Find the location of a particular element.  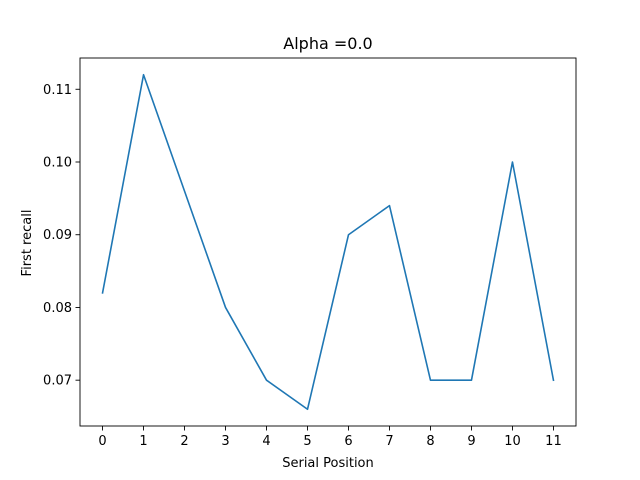

y-tick-label: 0.11 is located at coordinates (57, 90).